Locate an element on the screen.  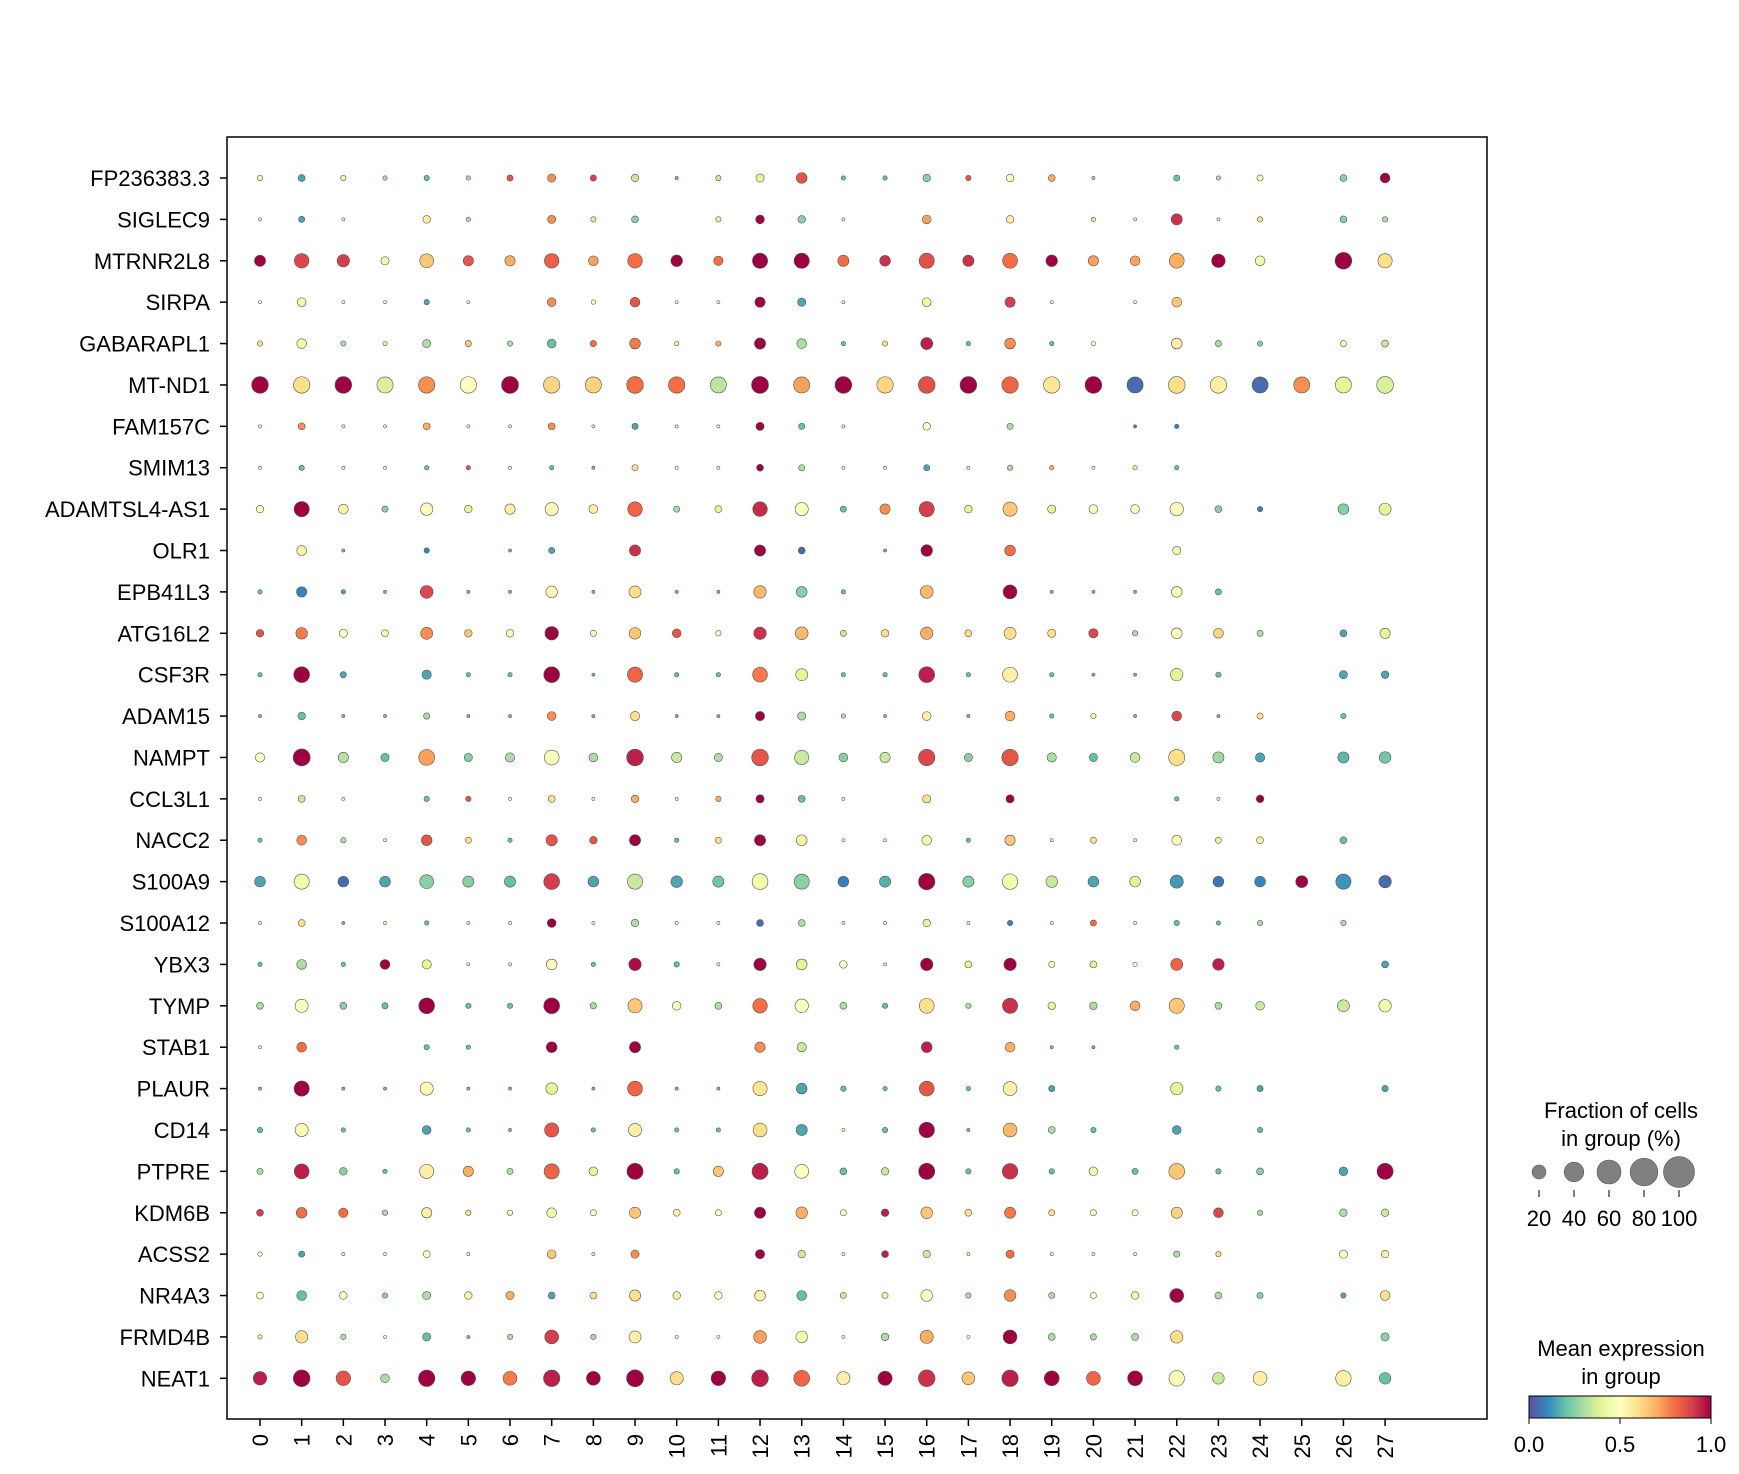
group-label: 10 is located at coordinates (677, 1446).